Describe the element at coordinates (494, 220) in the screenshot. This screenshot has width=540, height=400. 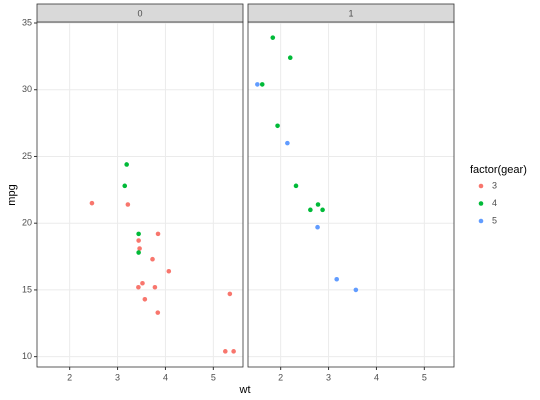
I see `legend-label: 5` at that location.